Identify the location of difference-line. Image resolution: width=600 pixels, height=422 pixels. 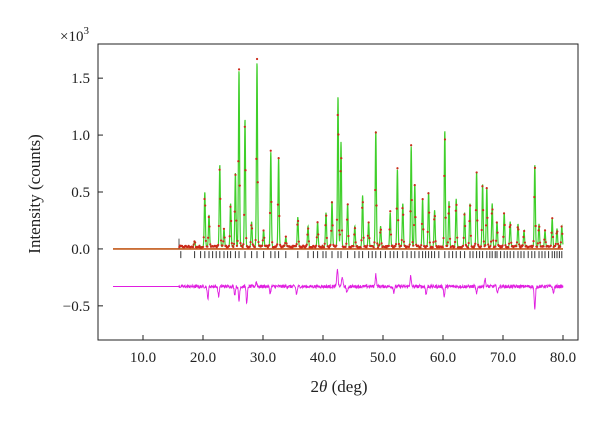
(338, 289).